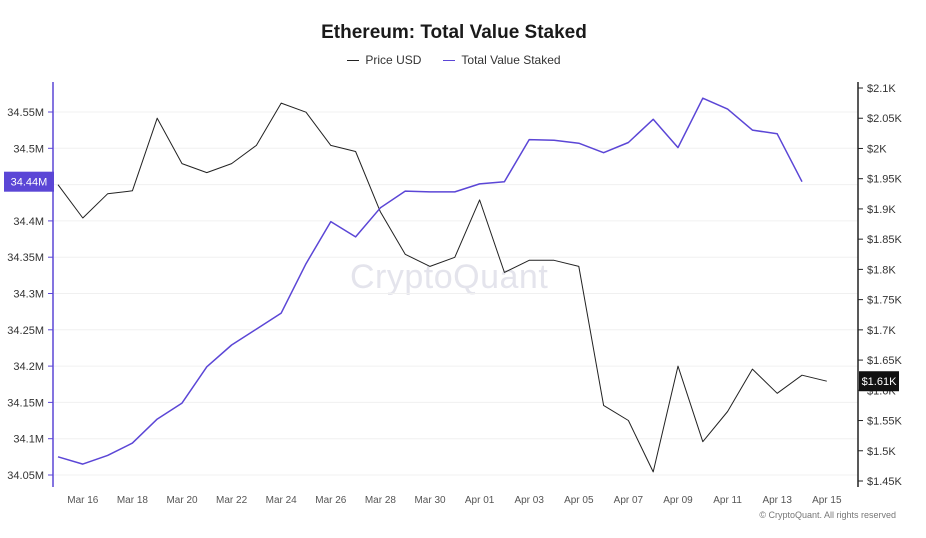 The width and height of the screenshot is (926, 538). What do you see at coordinates (25, 331) in the screenshot?
I see `left-tick-label: 34.25M` at bounding box center [25, 331].